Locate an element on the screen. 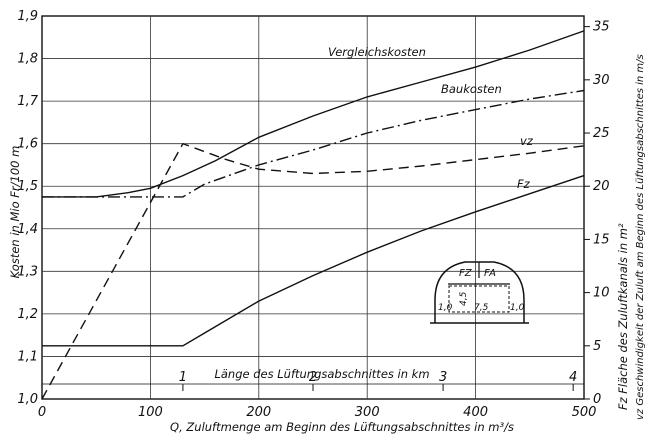  y-right-tick-label: 25 is located at coordinates (601, 133).